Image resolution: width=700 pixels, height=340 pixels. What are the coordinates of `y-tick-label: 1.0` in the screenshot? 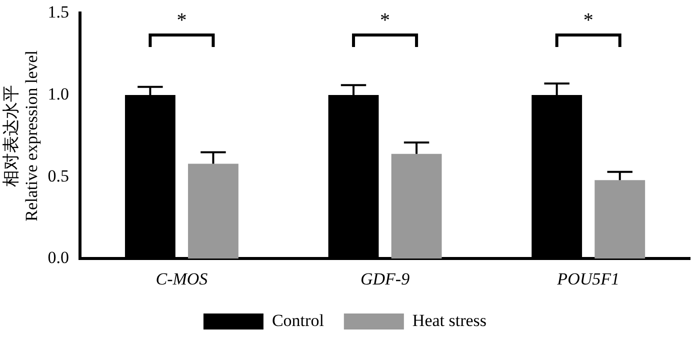 It's located at (59, 94).